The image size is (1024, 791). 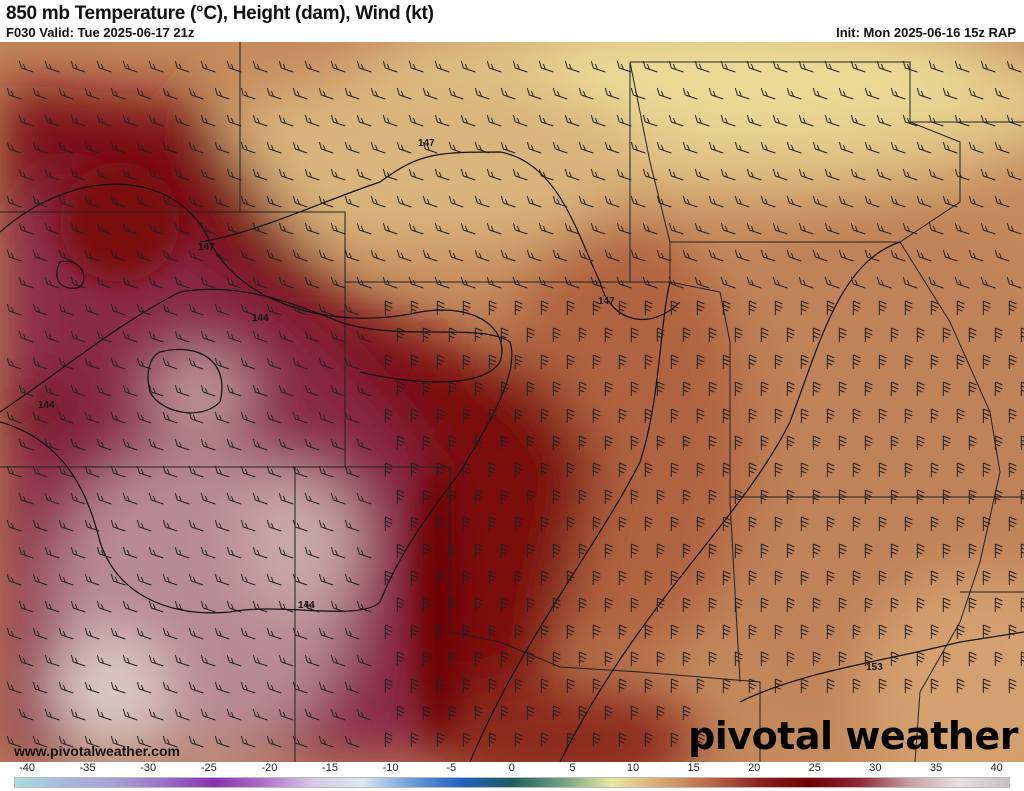 I want to click on init-time: Init: Mon 2025-06-16 15z RAP, so click(x=926, y=32).